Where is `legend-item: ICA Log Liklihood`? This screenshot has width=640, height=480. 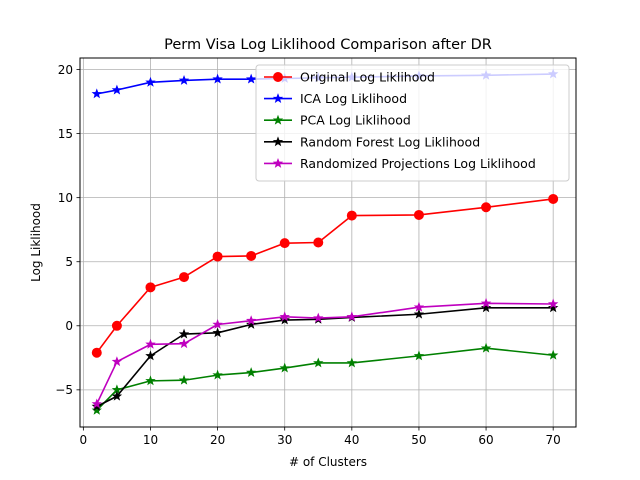
legend-item: ICA Log Liklihood is located at coordinates (335, 98).